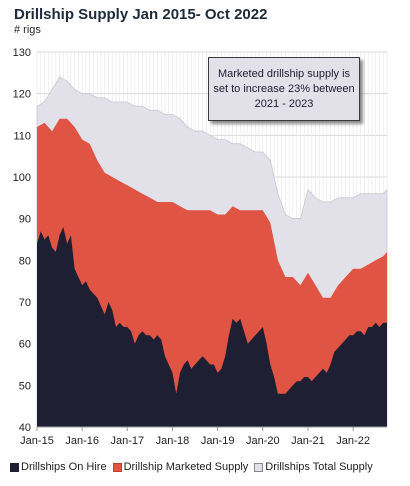 This screenshot has height=486, width=410. I want to click on legend-label-total: Drillships Total Supply, so click(319, 467).